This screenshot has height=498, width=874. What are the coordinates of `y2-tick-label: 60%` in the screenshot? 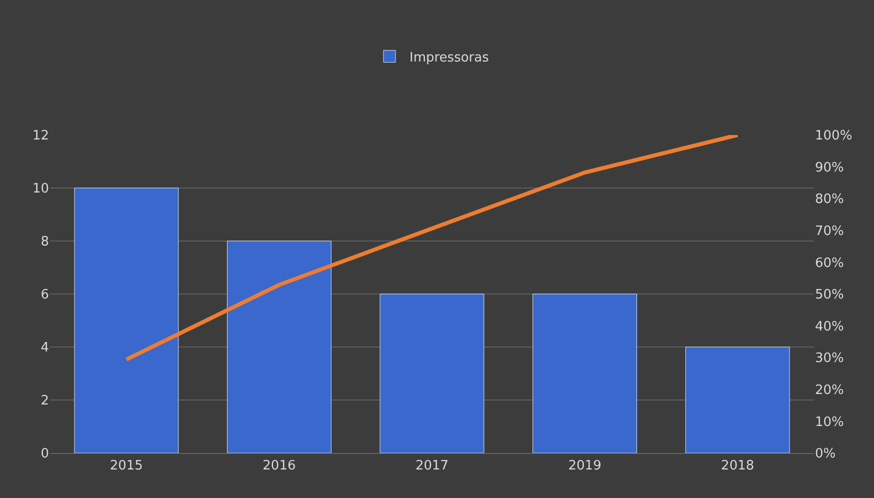 It's located at (829, 263).